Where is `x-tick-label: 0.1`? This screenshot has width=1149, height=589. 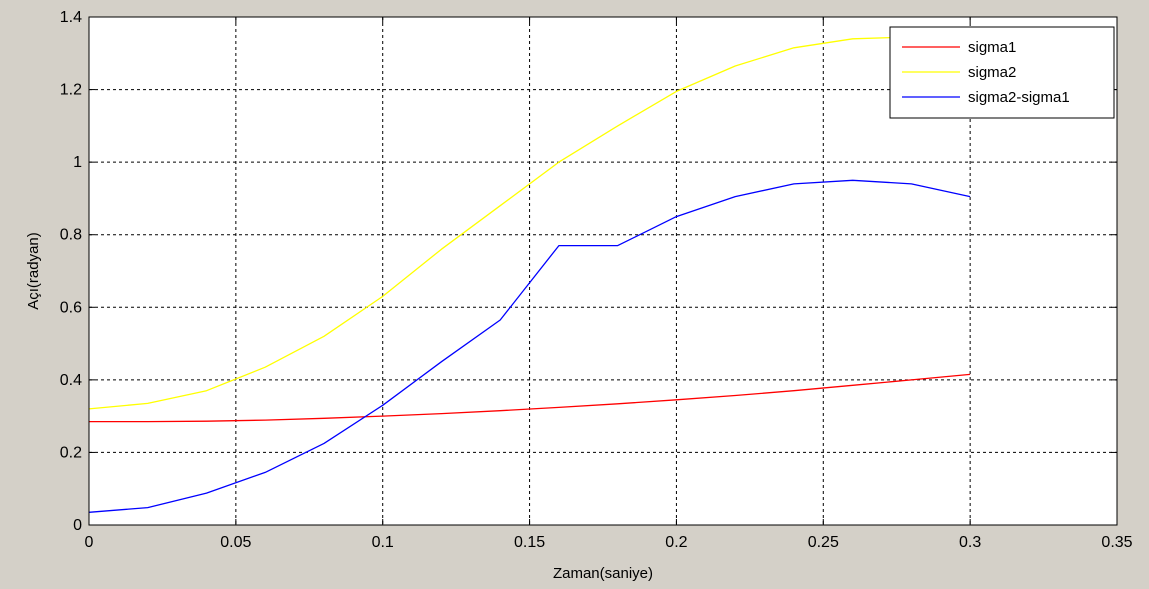
x-tick-label: 0.1 is located at coordinates (383, 542).